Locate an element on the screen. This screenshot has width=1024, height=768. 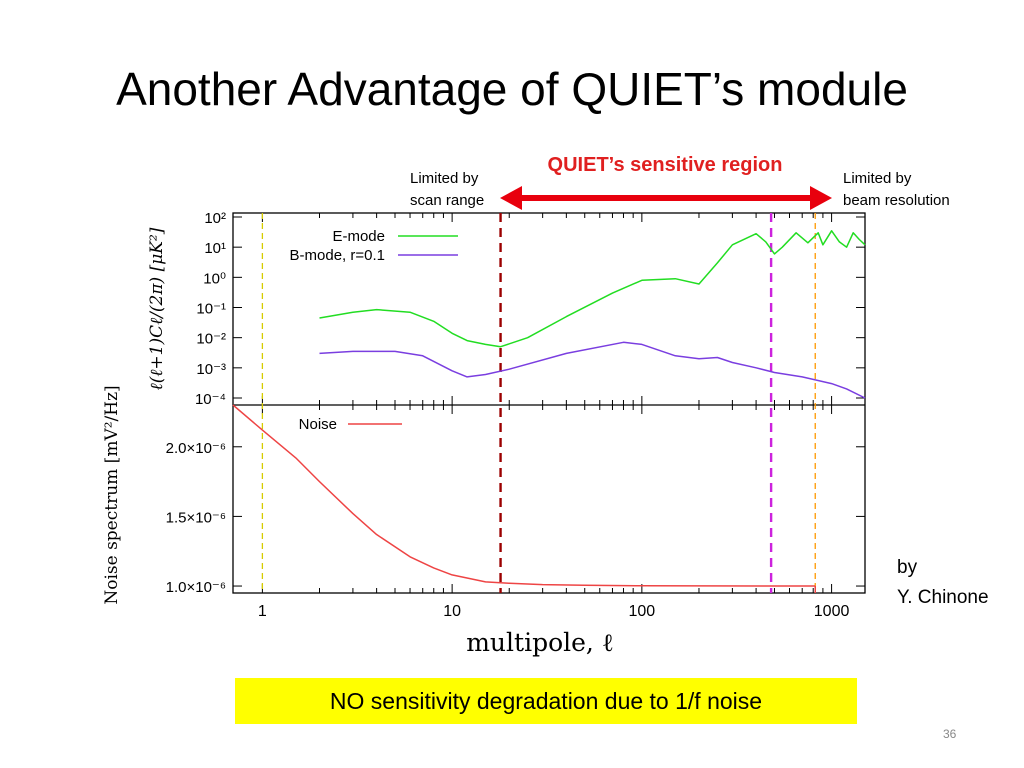
x-tick-label: 100 is located at coordinates (642, 611).